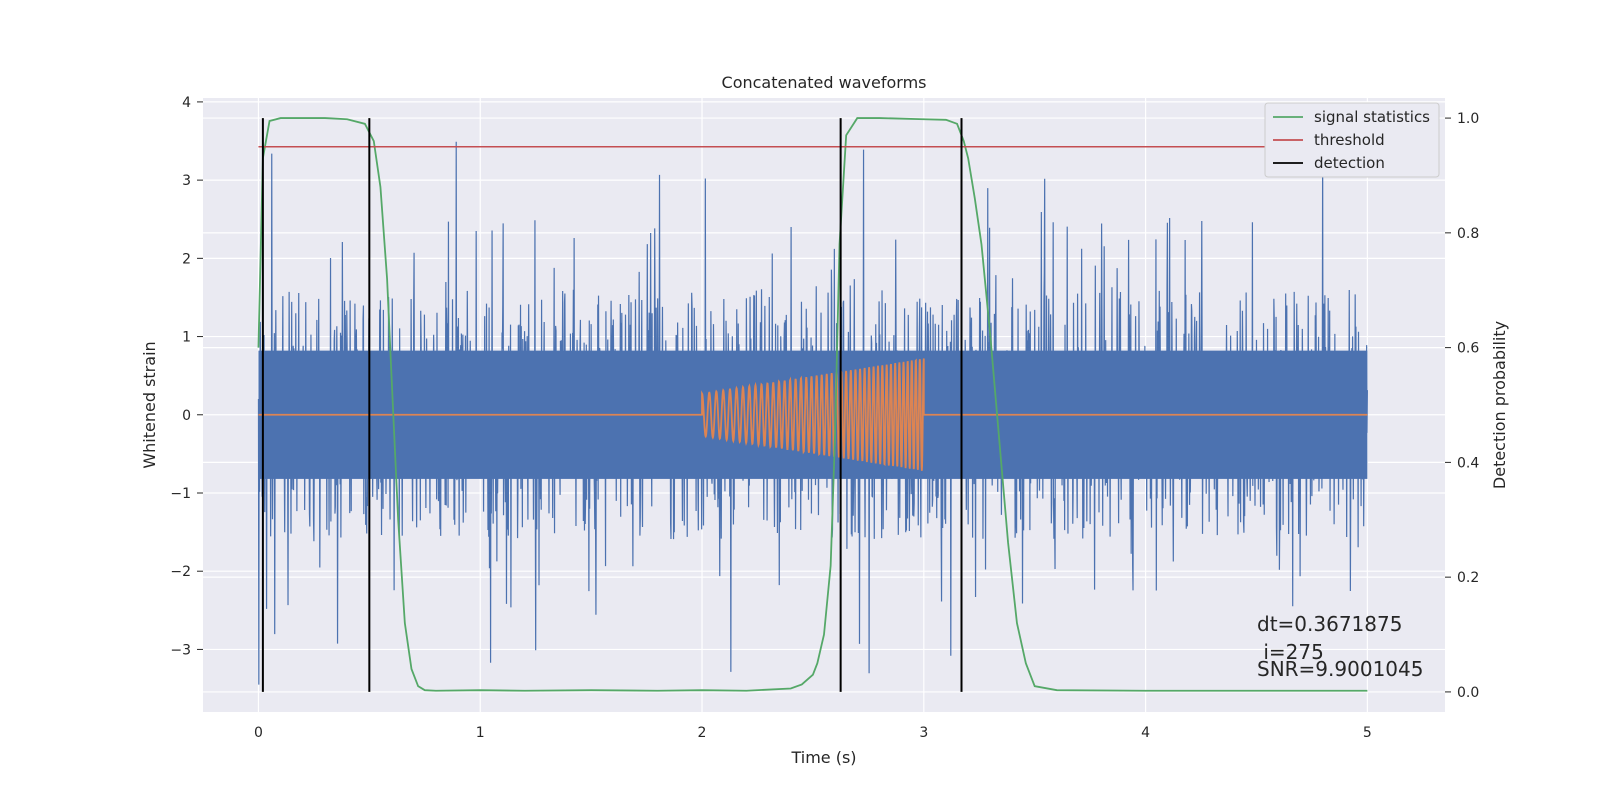 This screenshot has height=800, width=1600. What do you see at coordinates (1468, 693) in the screenshot?
I see `right-y-tick-label: 0.0` at bounding box center [1468, 693].